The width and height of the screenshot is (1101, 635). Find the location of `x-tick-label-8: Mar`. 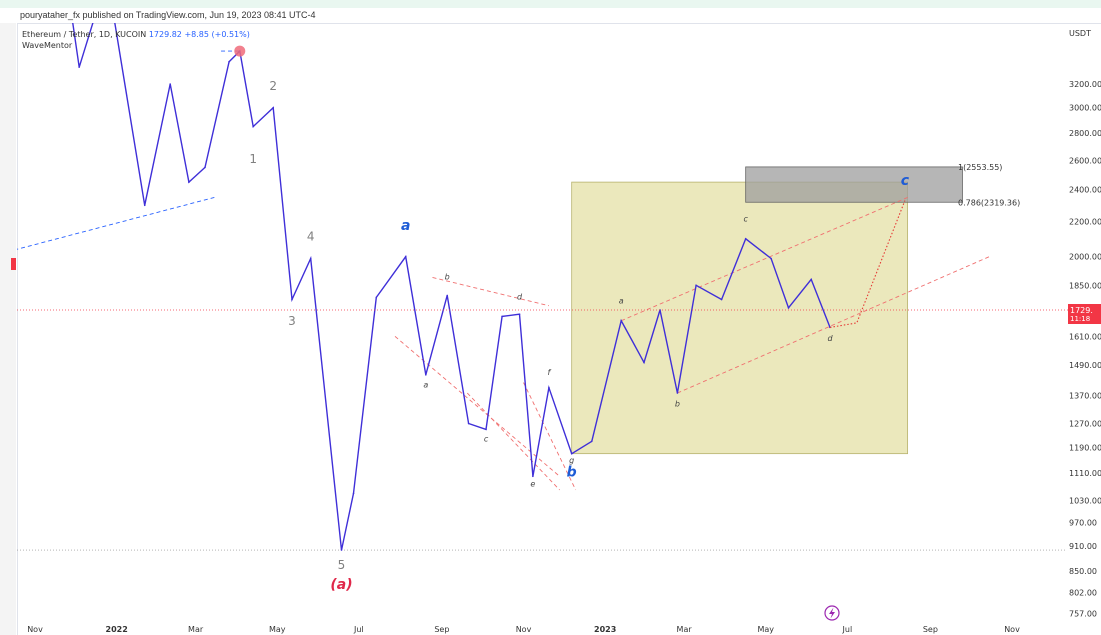

x-tick-label-8: Mar is located at coordinates (685, 629).